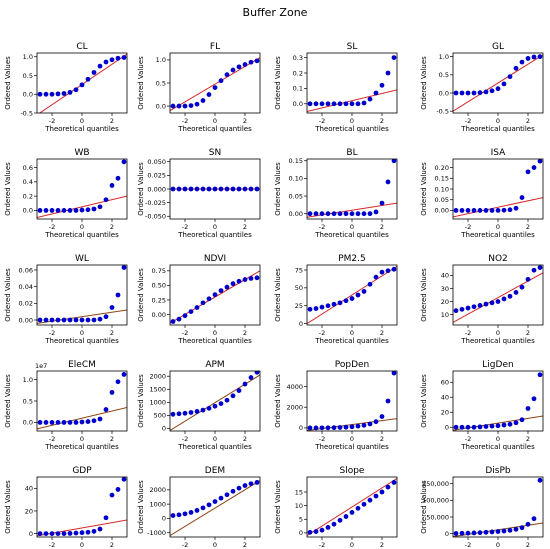 The width and height of the screenshot is (550, 549). Describe the element at coordinates (301, 533) in the screenshot. I see `y-tick-label: 0` at that location.